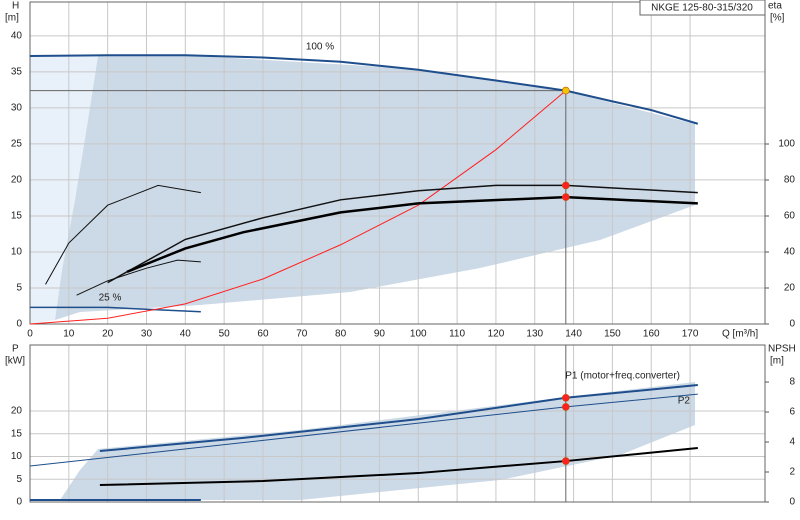  What do you see at coordinates (790, 216) in the screenshot?
I see `y2-tick-label: 60` at bounding box center [790, 216].